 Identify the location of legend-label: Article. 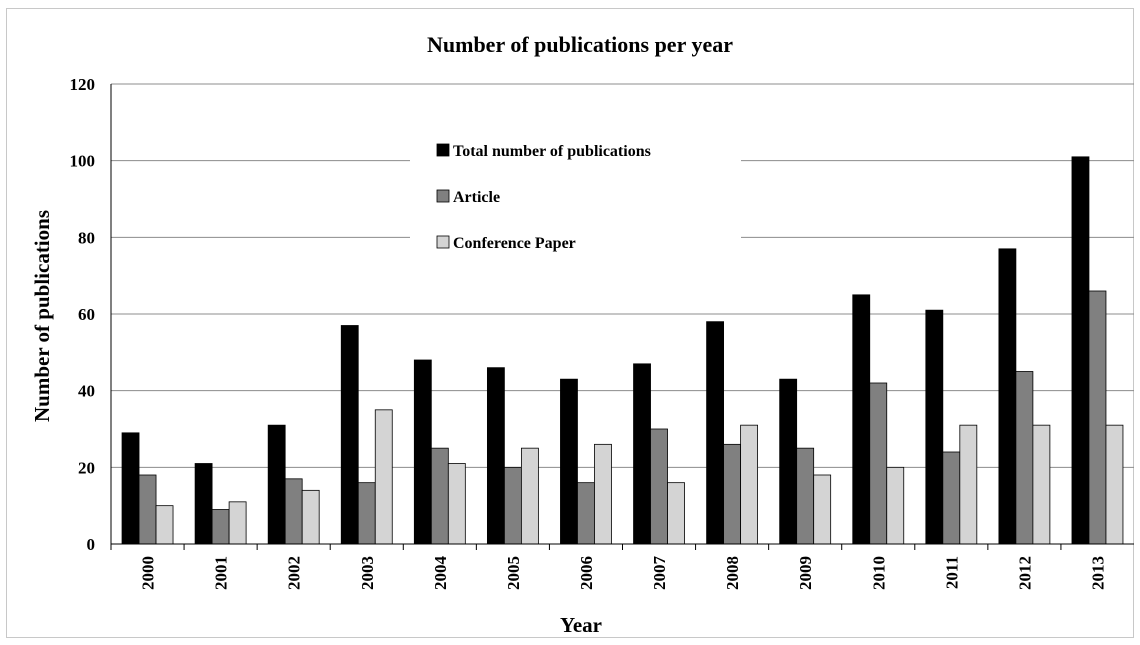
(476, 197).